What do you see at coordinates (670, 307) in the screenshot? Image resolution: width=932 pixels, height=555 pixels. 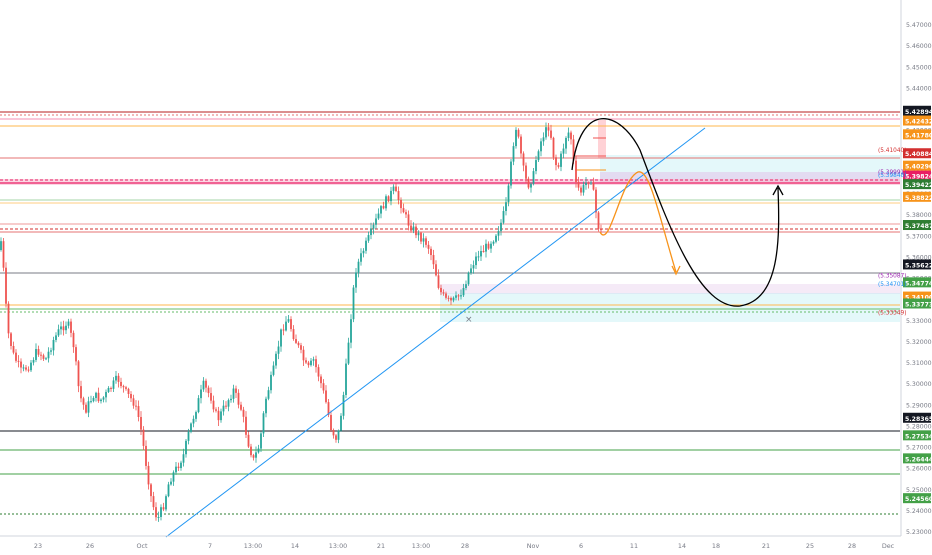 I see `support-zone` at bounding box center [670, 307].